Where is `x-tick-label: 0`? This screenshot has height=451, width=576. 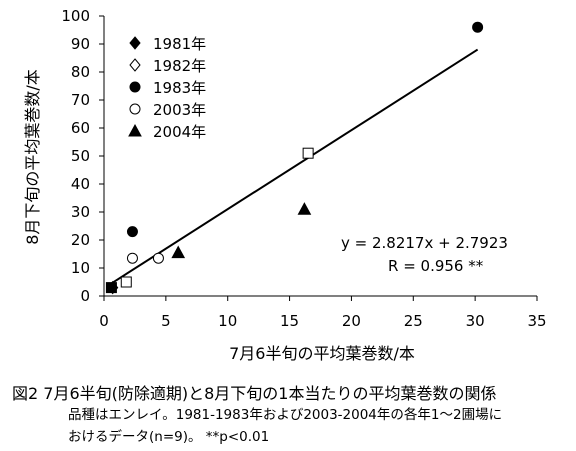 x-tick-label: 0 is located at coordinates (104, 321).